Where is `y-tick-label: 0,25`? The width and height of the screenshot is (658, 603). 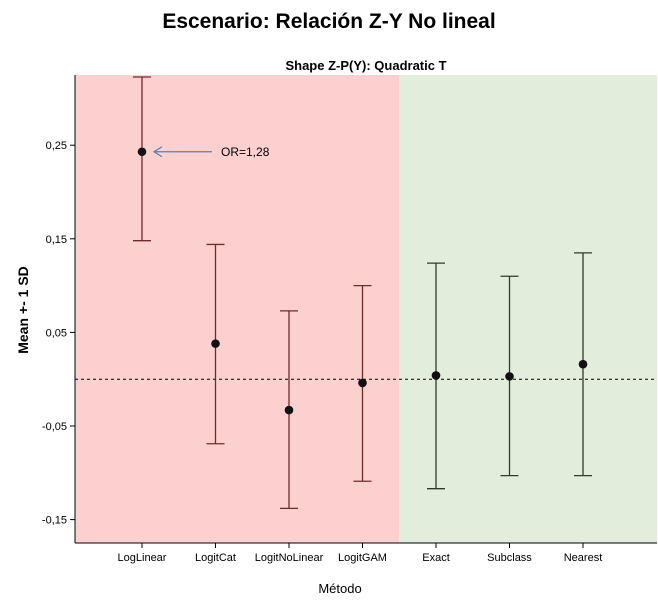 y-tick-label: 0,25 is located at coordinates (56, 146).